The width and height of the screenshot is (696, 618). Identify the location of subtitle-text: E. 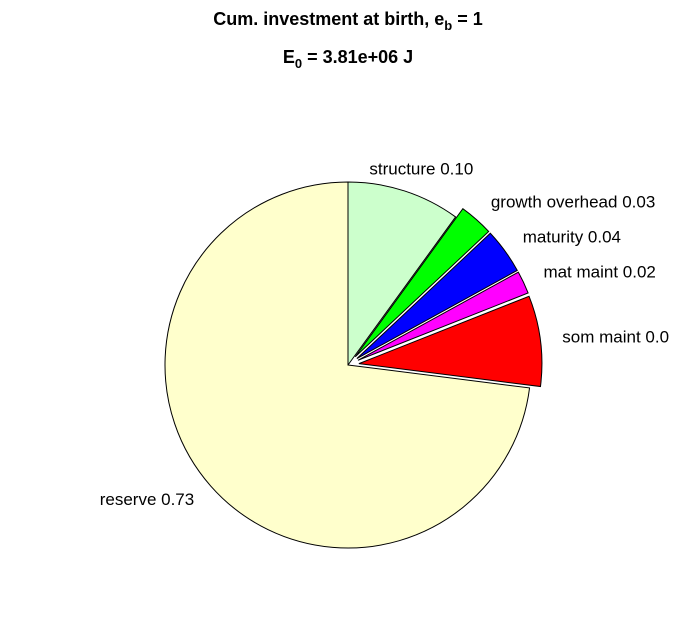
(289, 57).